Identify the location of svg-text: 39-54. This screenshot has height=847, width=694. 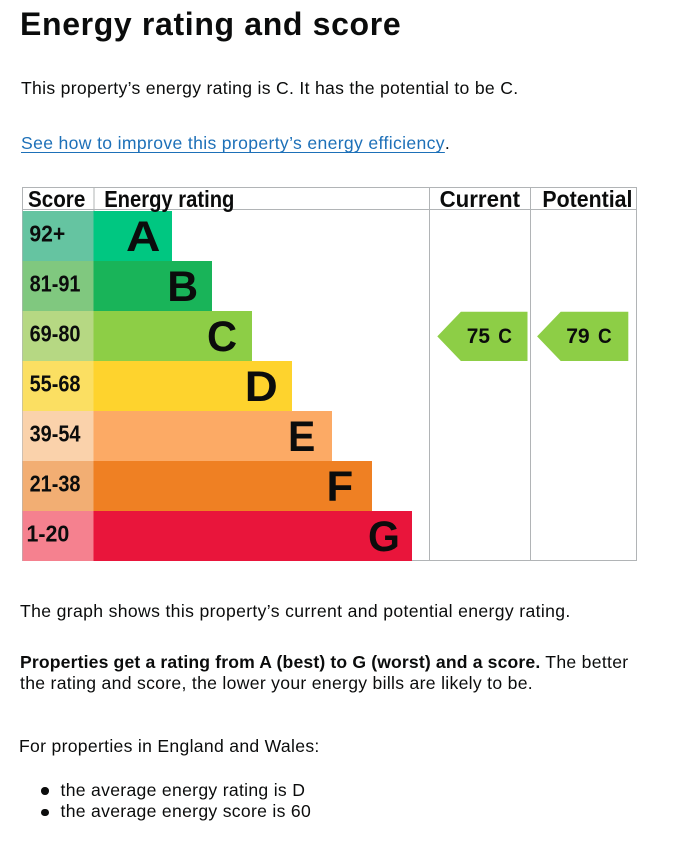
(54, 433).